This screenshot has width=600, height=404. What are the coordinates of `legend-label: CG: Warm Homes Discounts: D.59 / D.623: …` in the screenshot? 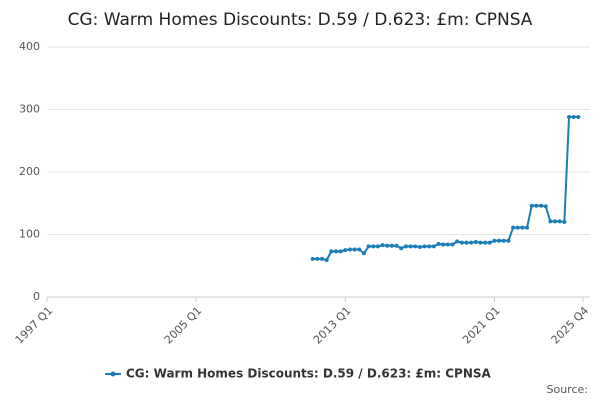 It's located at (309, 374).